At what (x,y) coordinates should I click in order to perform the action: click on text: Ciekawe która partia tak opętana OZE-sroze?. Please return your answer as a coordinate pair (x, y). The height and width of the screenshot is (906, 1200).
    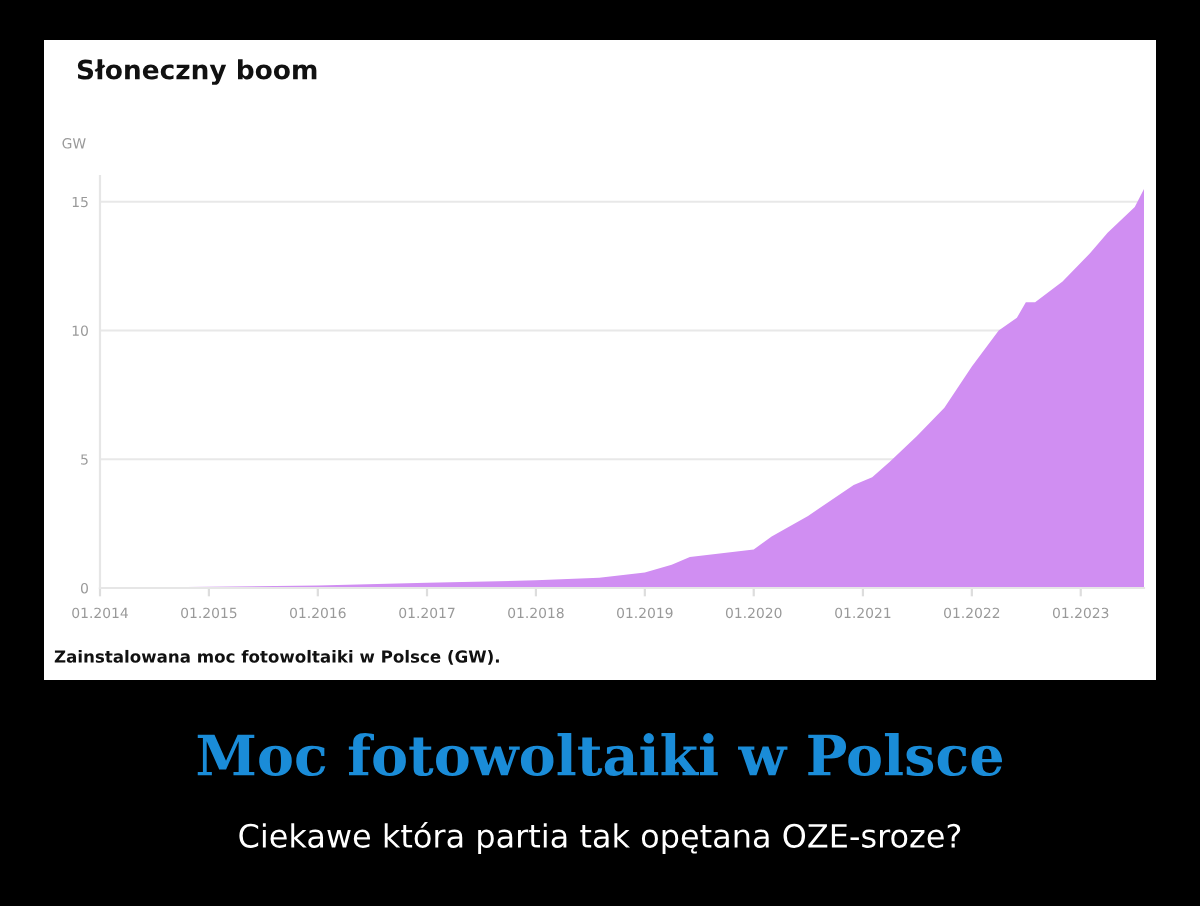
    Looking at the image, I should click on (600, 838).